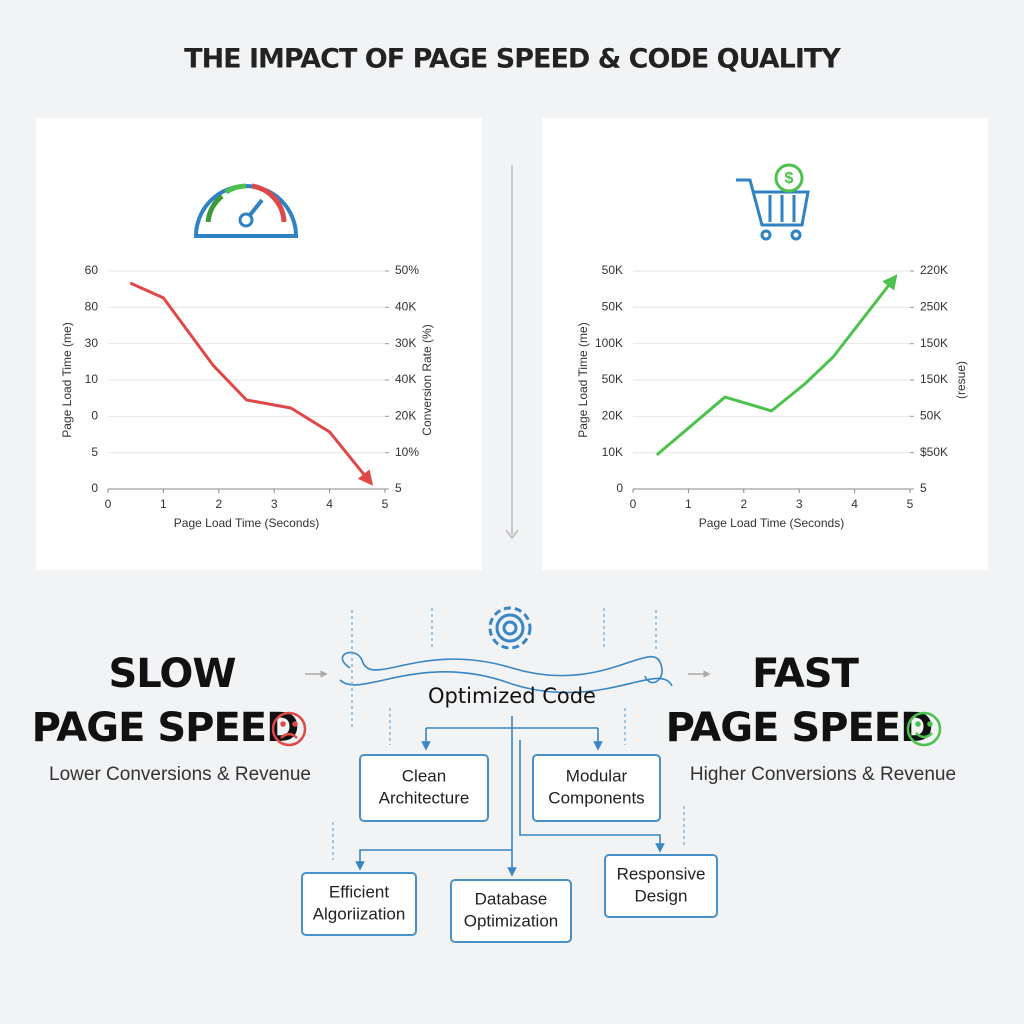  Describe the element at coordinates (789, 178) in the screenshot. I see `dollar-icon: $` at that location.